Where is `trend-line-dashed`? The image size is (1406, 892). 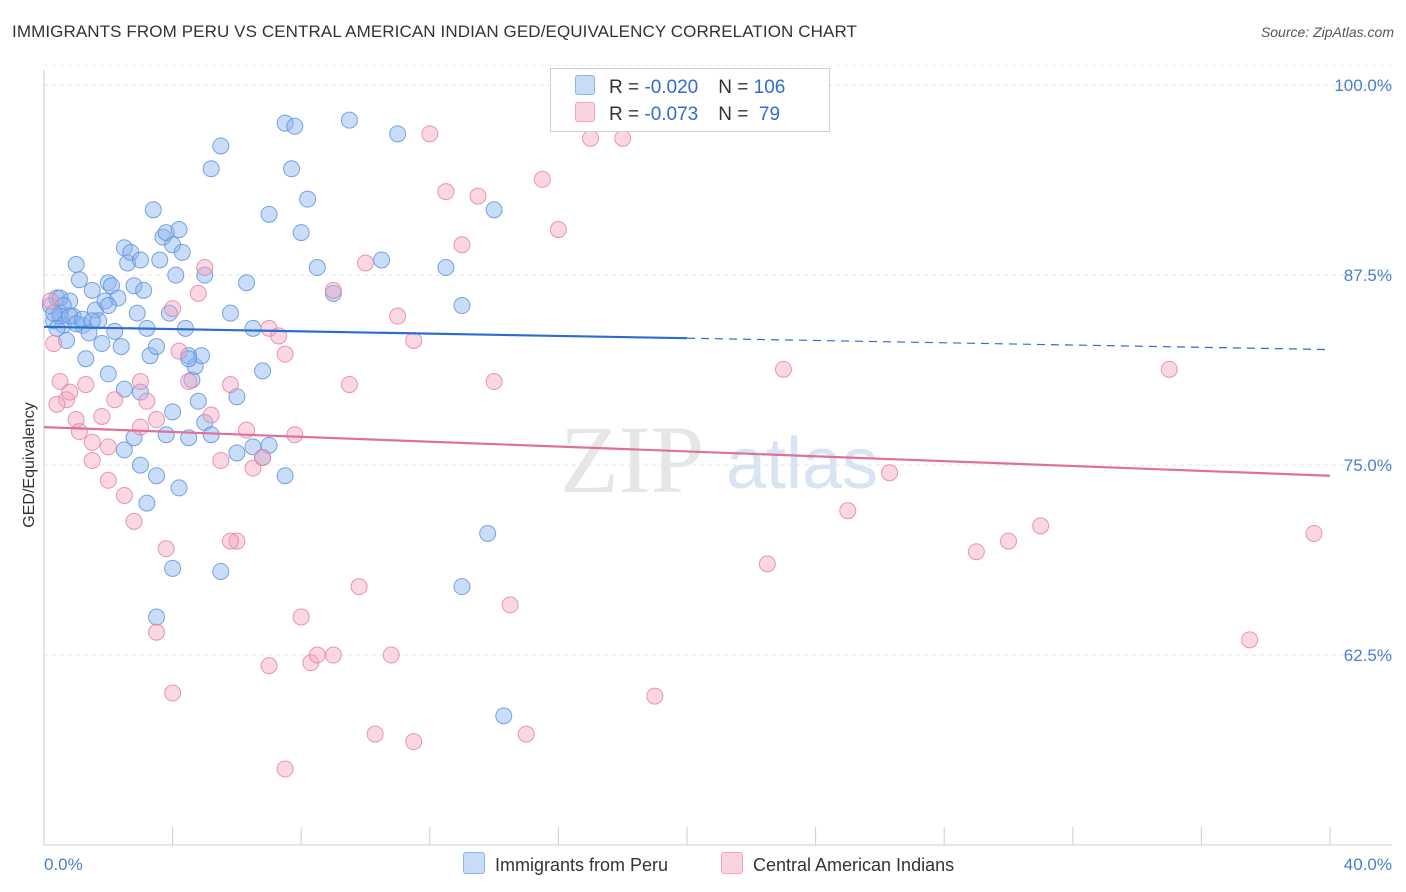 trend-line-dashed is located at coordinates (1008, 344).